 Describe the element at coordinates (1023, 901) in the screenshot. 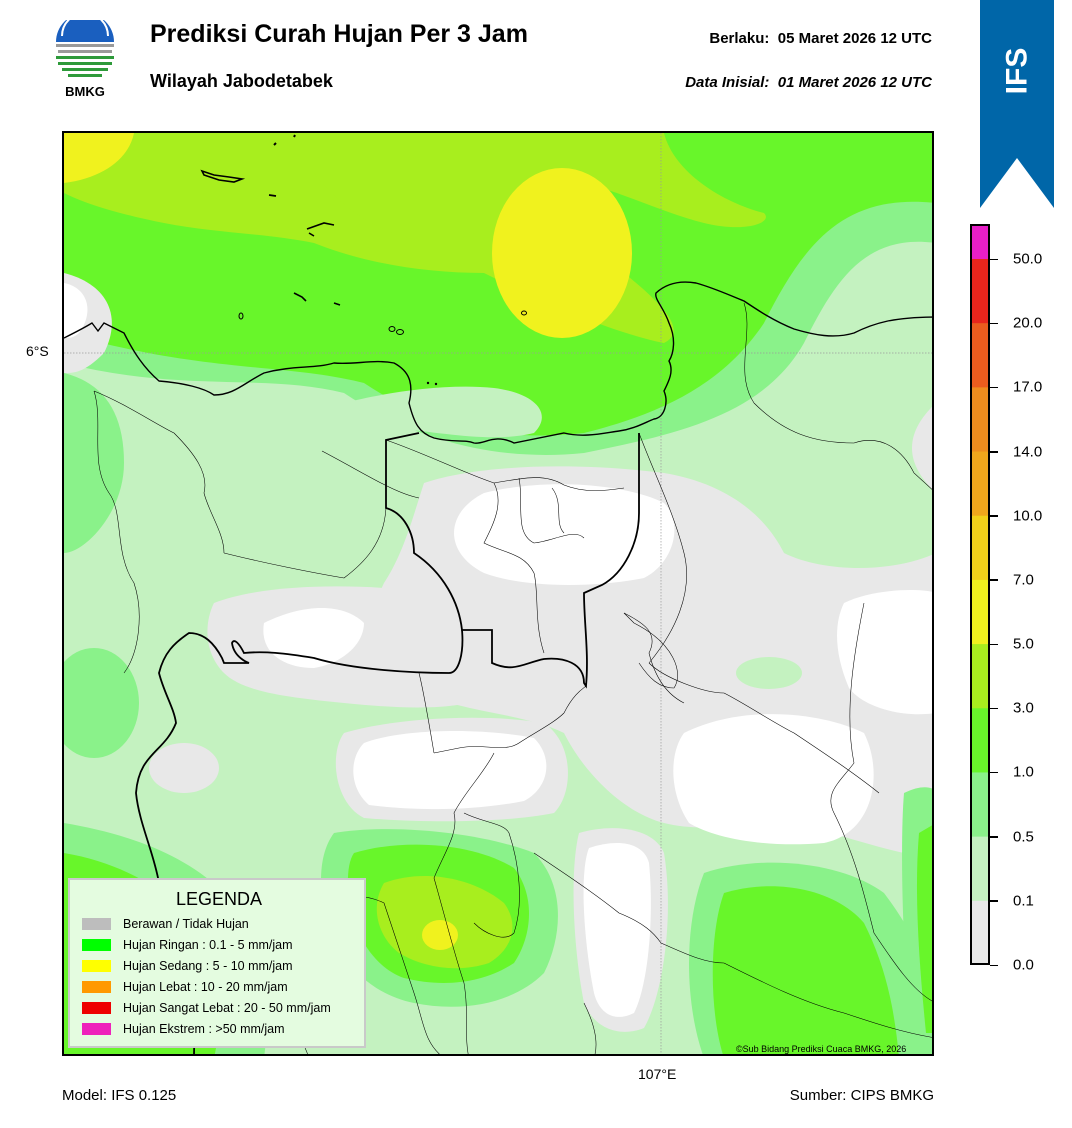

I see `colorbar-tick-label: 0.1` at that location.